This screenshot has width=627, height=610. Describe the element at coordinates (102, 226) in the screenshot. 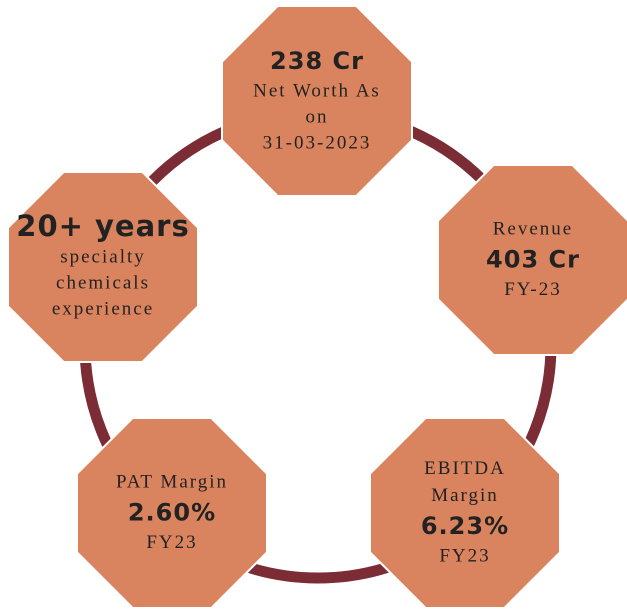

I see `node-value: 20+ years` at that location.